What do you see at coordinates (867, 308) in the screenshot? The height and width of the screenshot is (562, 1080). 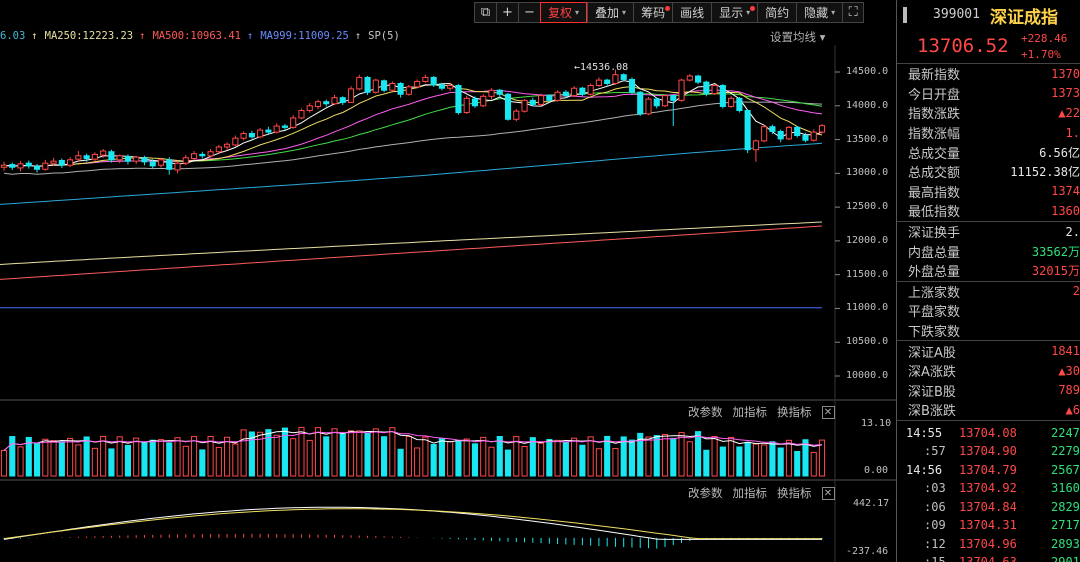 I see `price-axis-tick: 11000.0` at bounding box center [867, 308].